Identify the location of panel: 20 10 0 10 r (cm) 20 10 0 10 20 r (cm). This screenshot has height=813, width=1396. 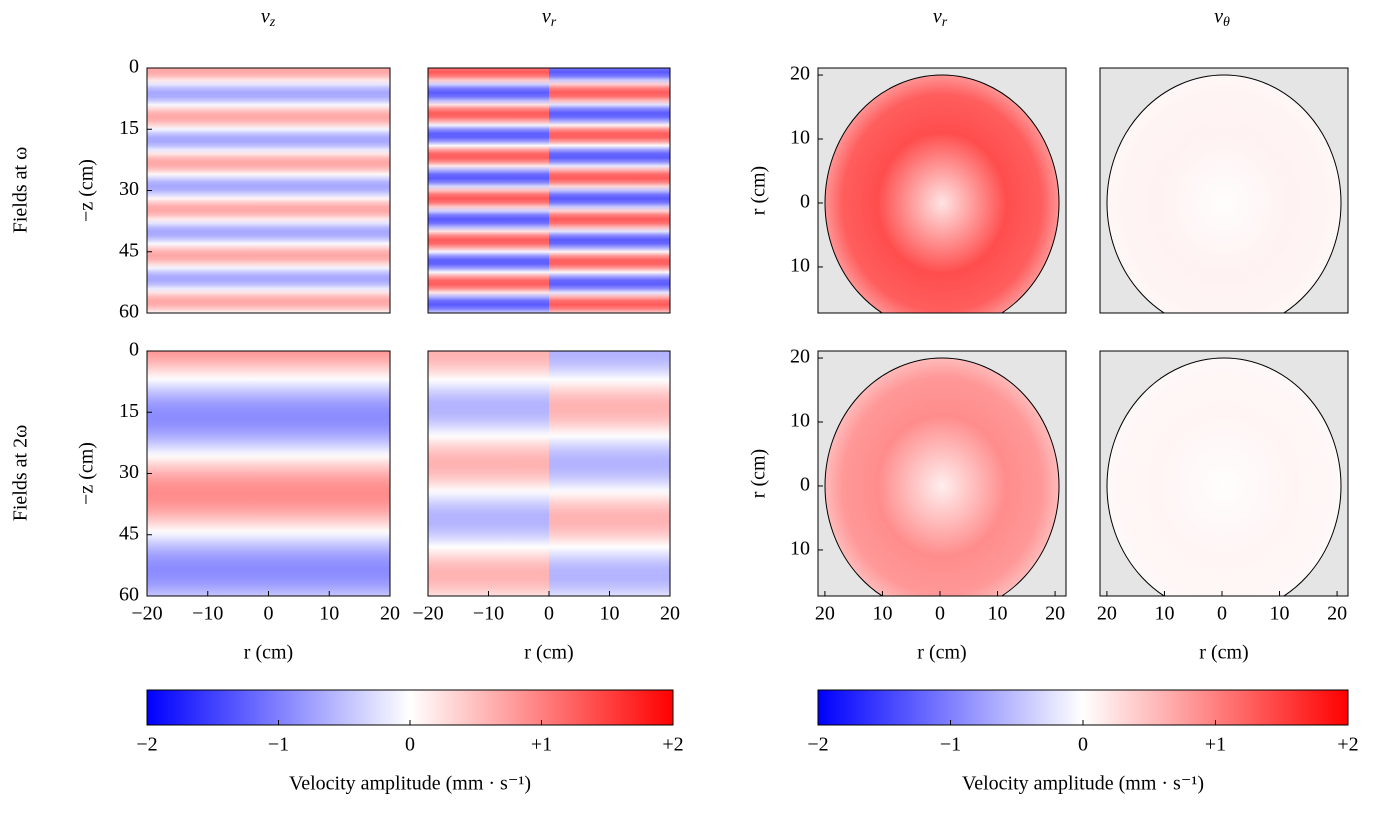
(907, 505).